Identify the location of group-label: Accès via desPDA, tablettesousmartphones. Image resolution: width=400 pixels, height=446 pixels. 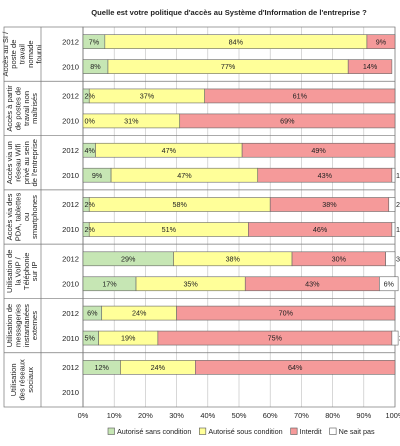
(22, 217).